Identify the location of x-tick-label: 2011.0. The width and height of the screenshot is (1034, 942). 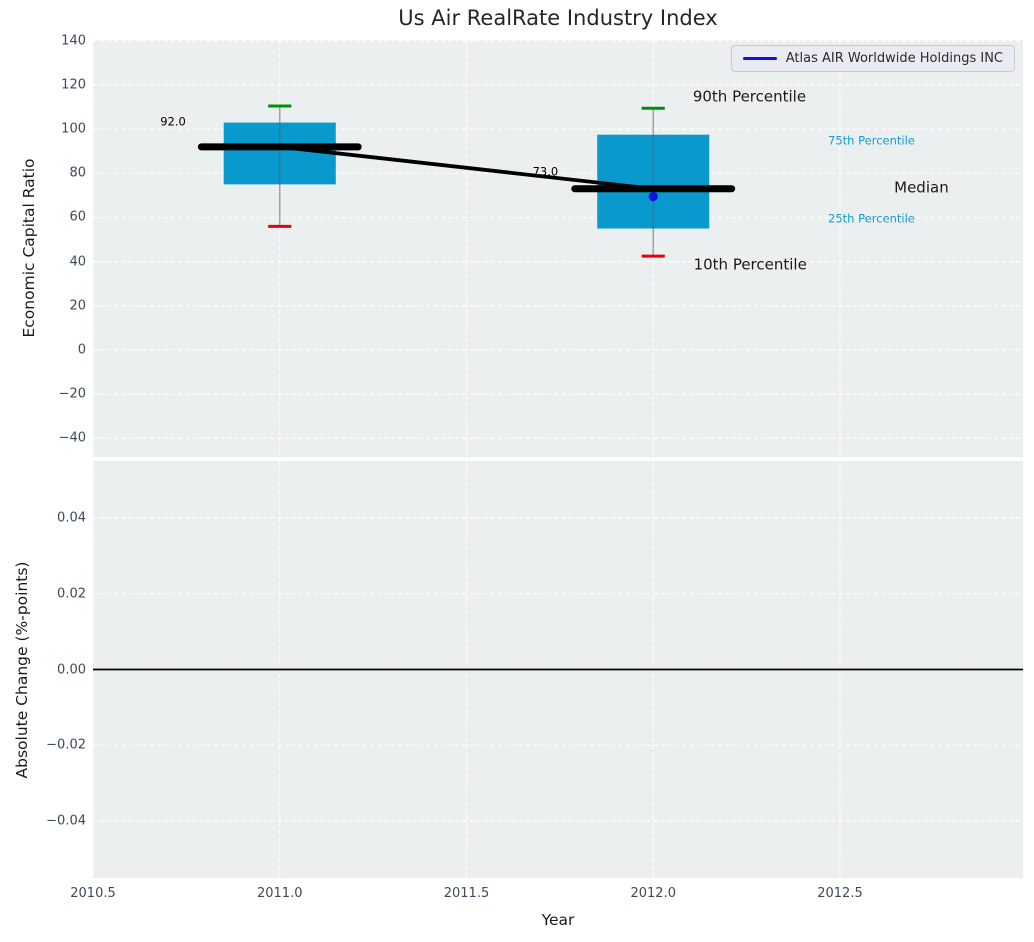
(279, 893).